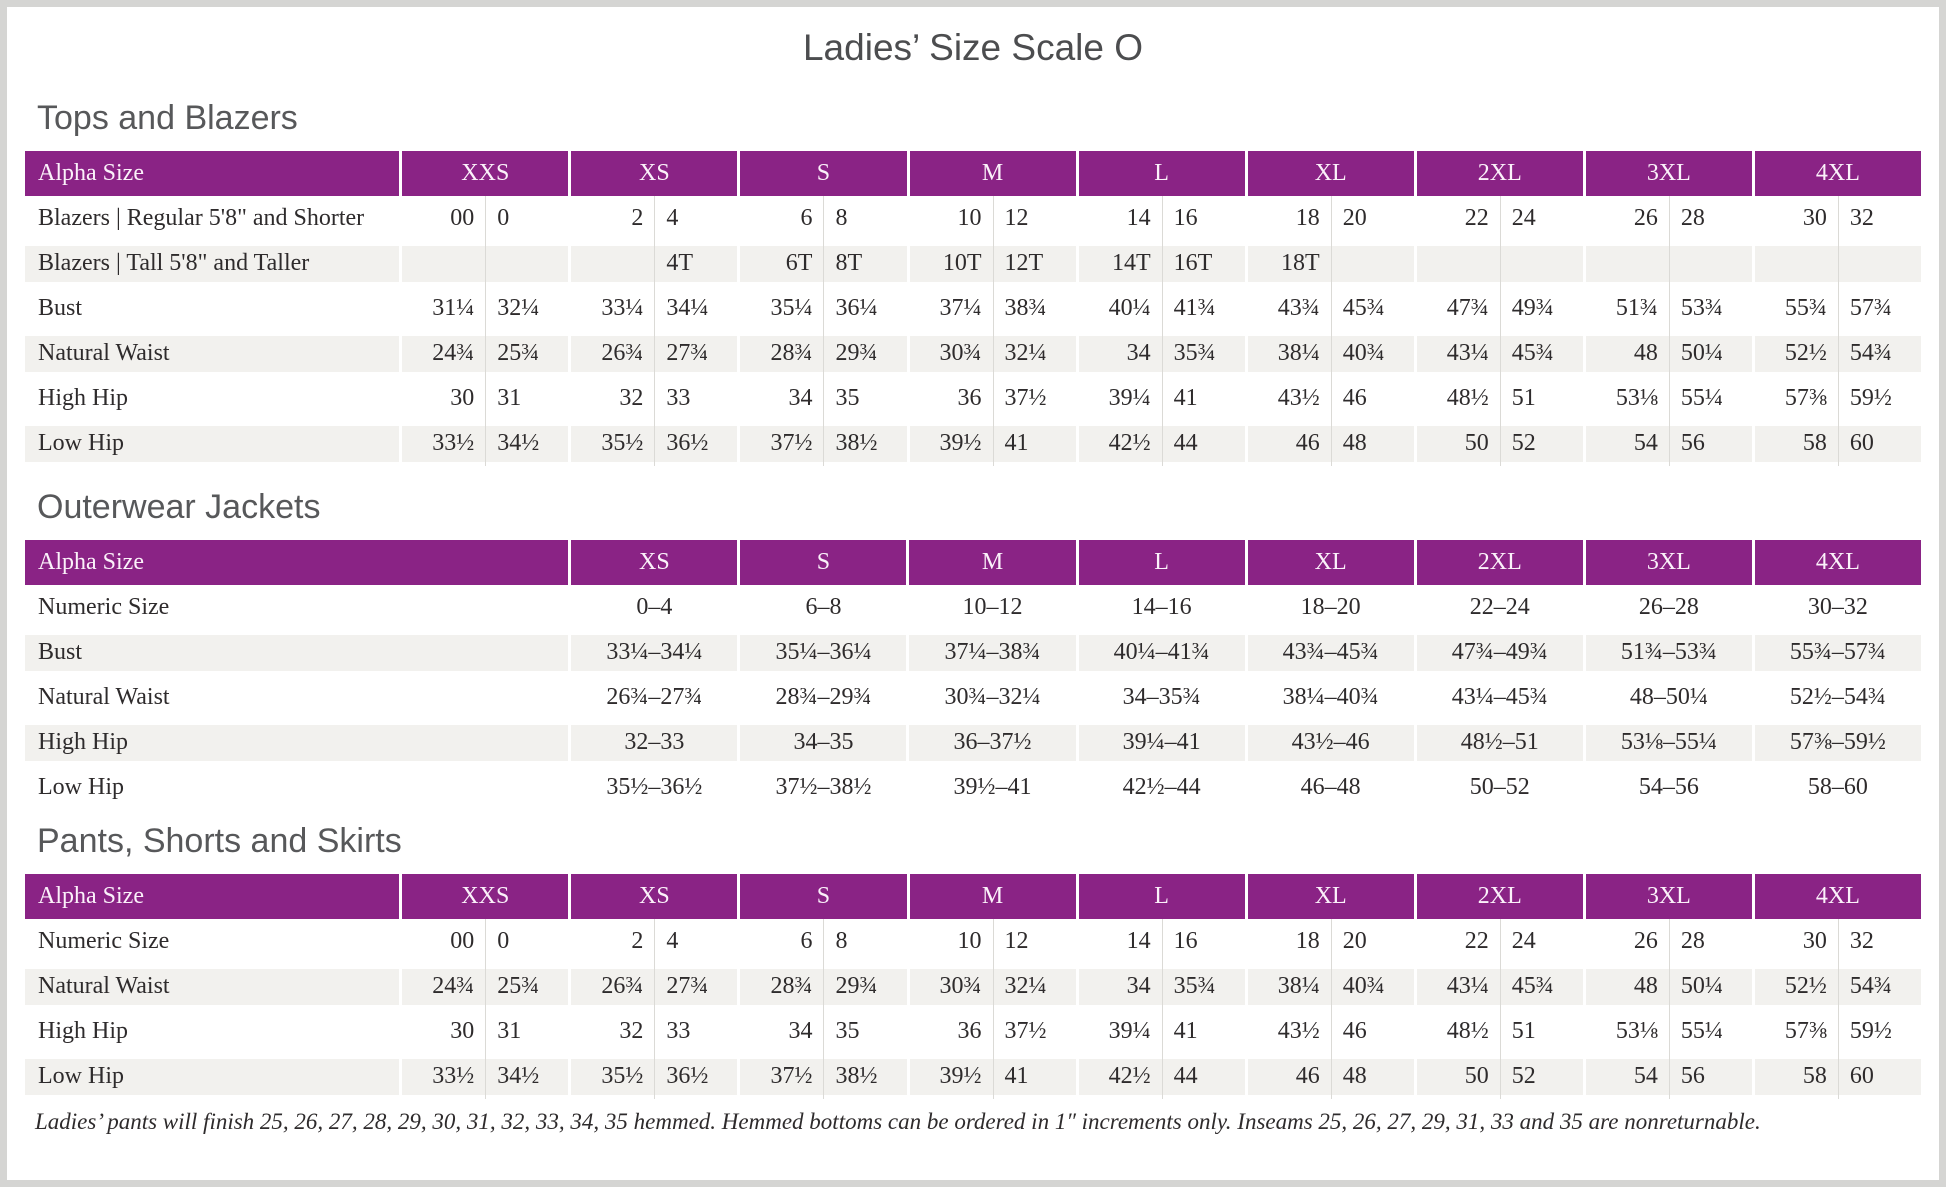  Describe the element at coordinates (1329, 353) in the screenshot. I see `size-group: 38¼ 40¾` at that location.